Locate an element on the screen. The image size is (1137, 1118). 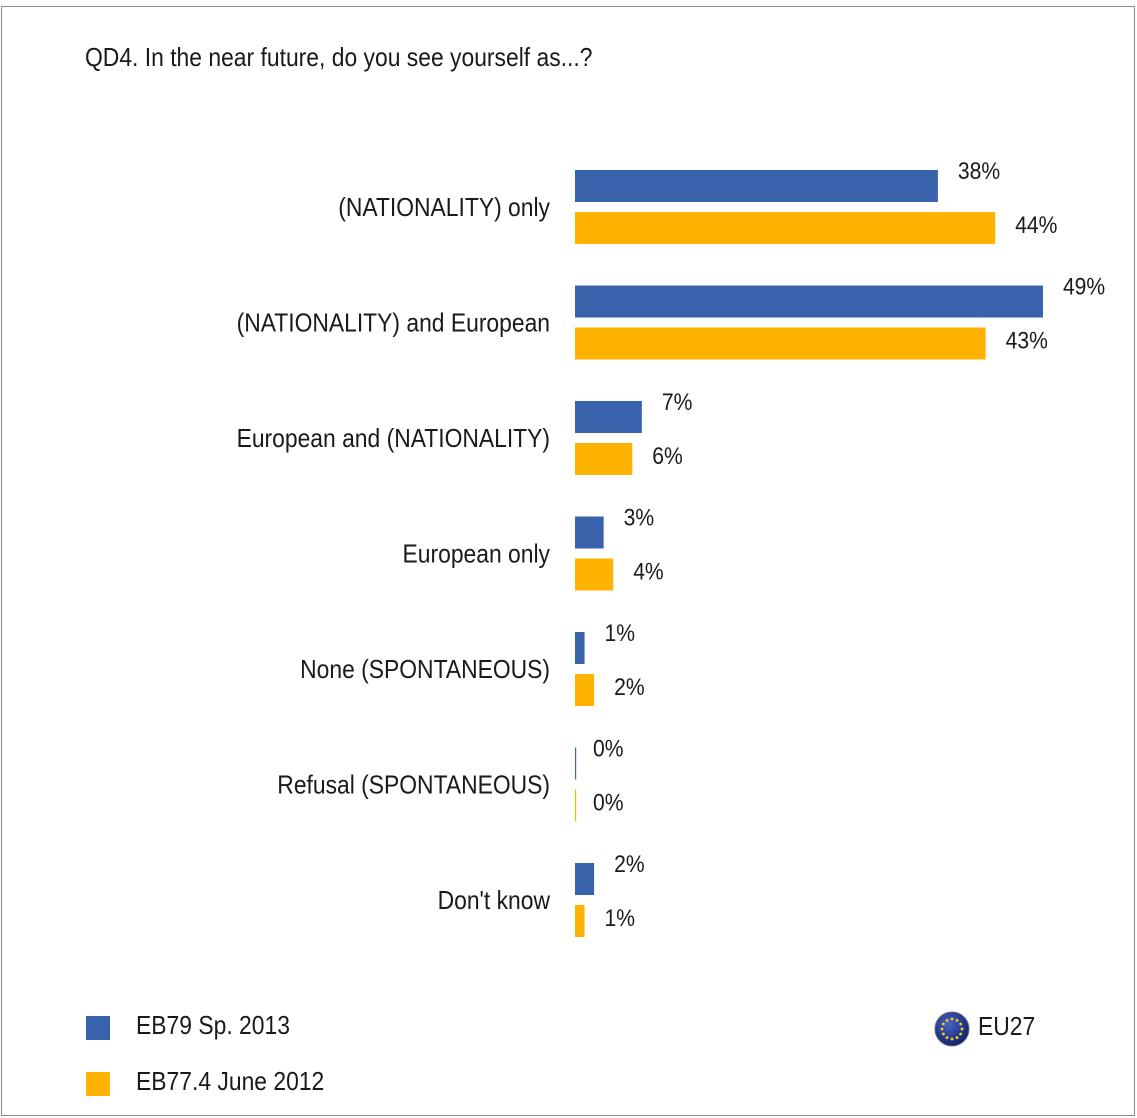
bar-series-1-none-spontaneous is located at coordinates (580, 648).